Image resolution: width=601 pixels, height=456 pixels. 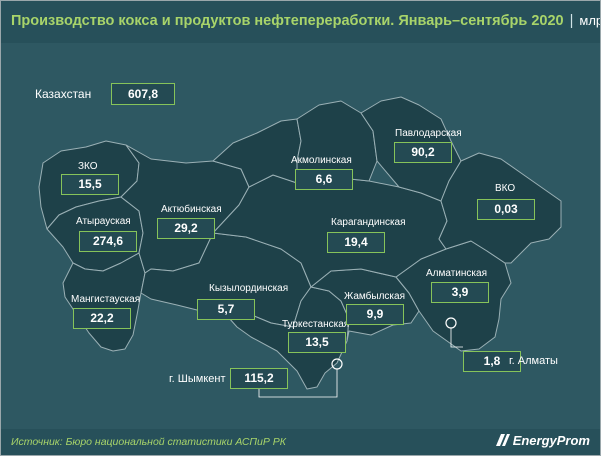 What do you see at coordinates (492, 361) in the screenshot?
I see `city-value-almaty: 1,8` at bounding box center [492, 361].